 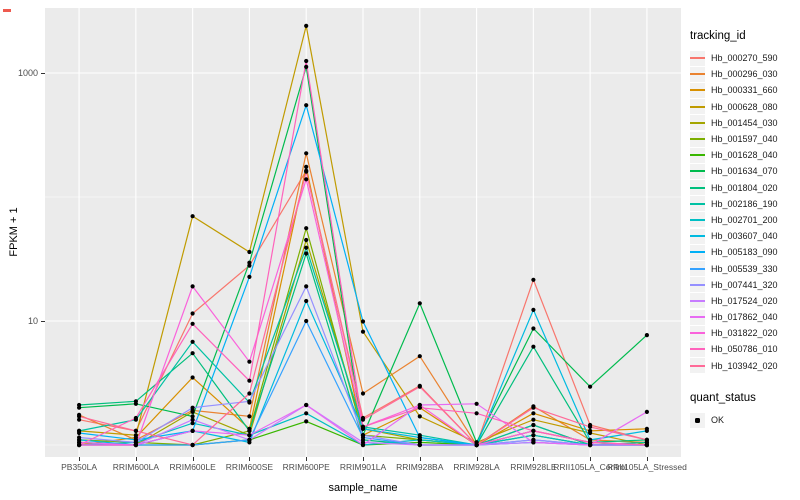 What do you see at coordinates (734, 188) in the screenshot?
I see `legend-item: Hb_001804_020` at bounding box center [734, 188].